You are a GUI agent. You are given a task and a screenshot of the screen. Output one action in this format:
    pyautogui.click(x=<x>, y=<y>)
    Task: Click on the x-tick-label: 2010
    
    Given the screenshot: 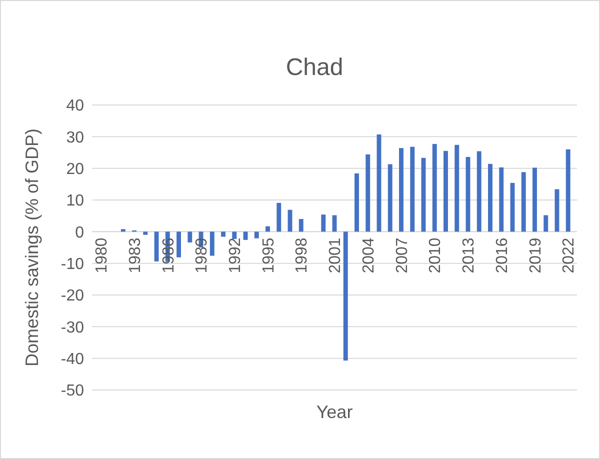 What is the action you would take?
    pyautogui.click(x=435, y=256)
    